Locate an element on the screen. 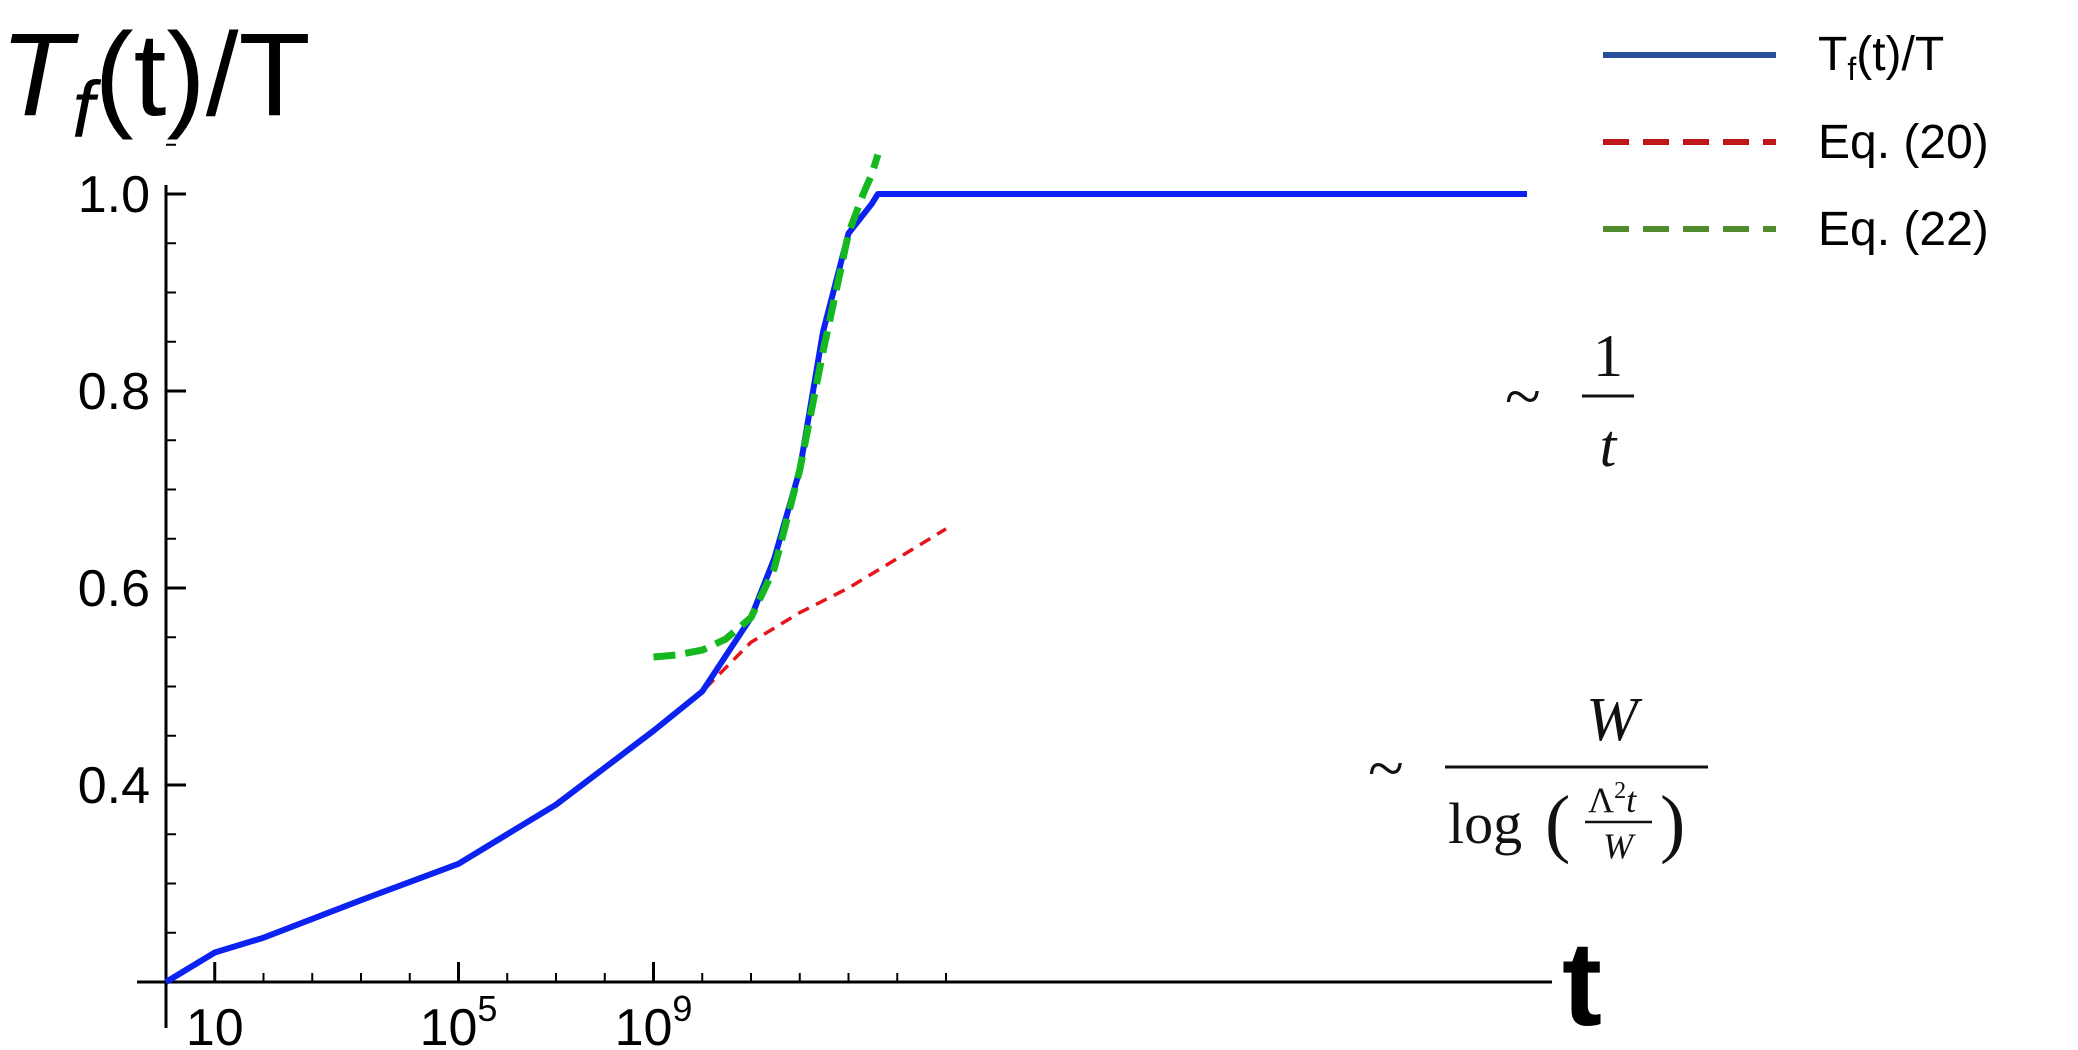 The width and height of the screenshot is (2078, 1050). legend: Tf(t)/T Eq. (20) Eq. (22) is located at coordinates (1796, 142).